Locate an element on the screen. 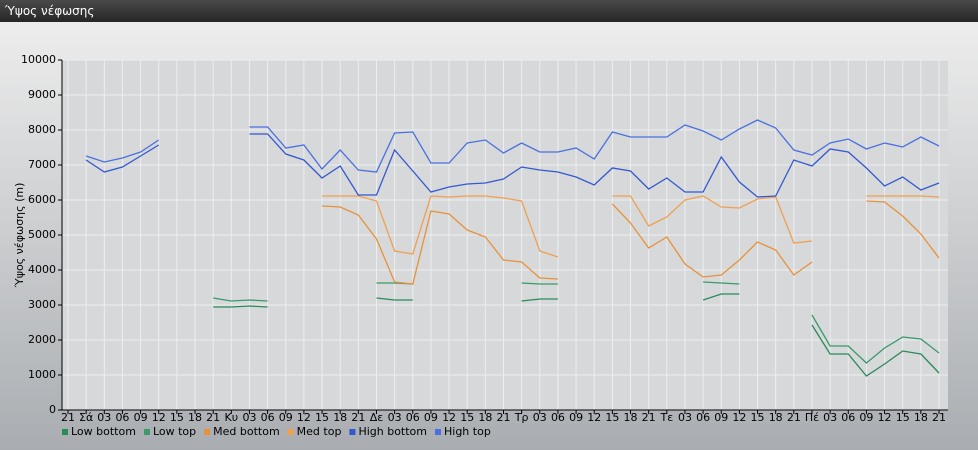  y-tick-label: 9000 is located at coordinates (42, 94).